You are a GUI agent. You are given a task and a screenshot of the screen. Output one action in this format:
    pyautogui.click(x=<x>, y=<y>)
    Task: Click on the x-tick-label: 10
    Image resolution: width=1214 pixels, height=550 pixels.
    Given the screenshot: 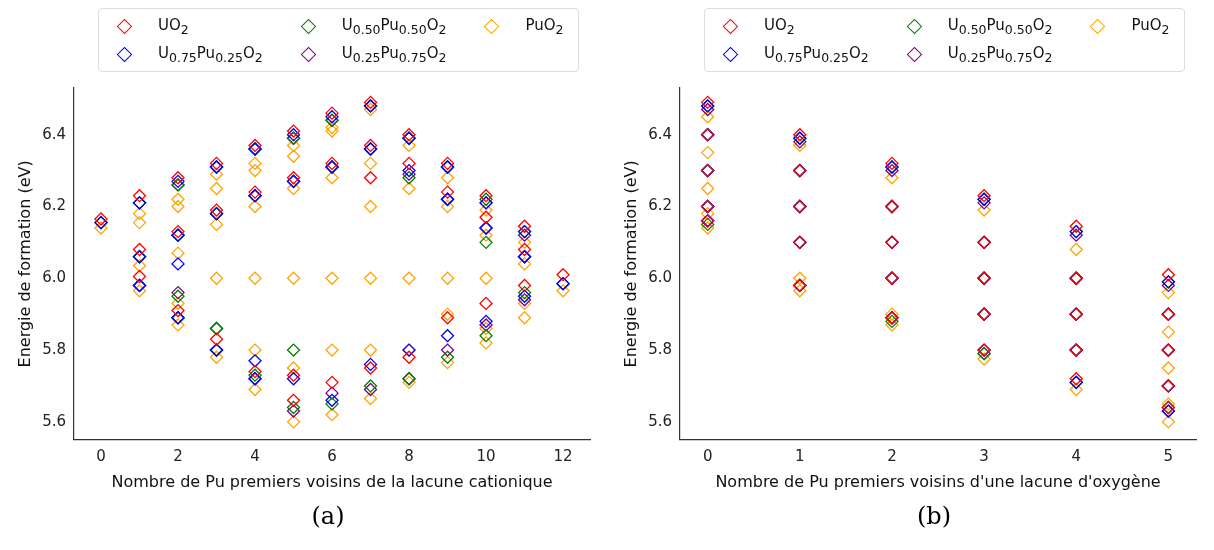 What is the action you would take?
    pyautogui.click(x=486, y=455)
    